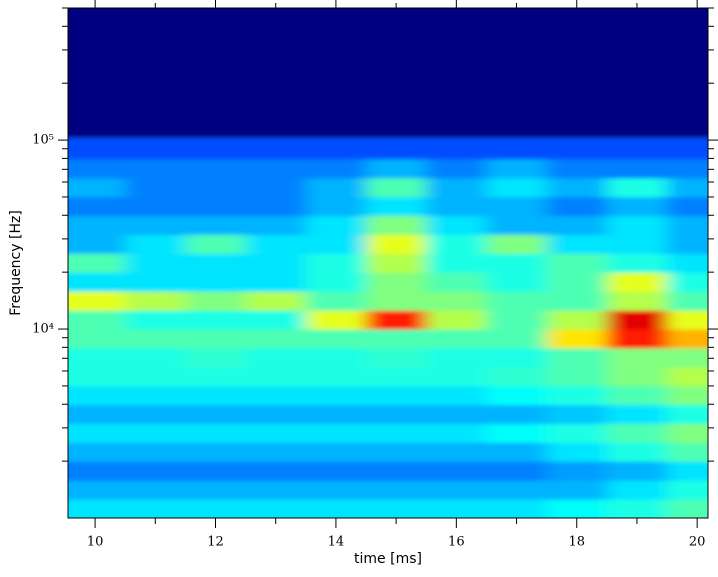 This screenshot has width=718, height=577. Describe the element at coordinates (336, 542) in the screenshot. I see `x-tick-label: 14` at that location.